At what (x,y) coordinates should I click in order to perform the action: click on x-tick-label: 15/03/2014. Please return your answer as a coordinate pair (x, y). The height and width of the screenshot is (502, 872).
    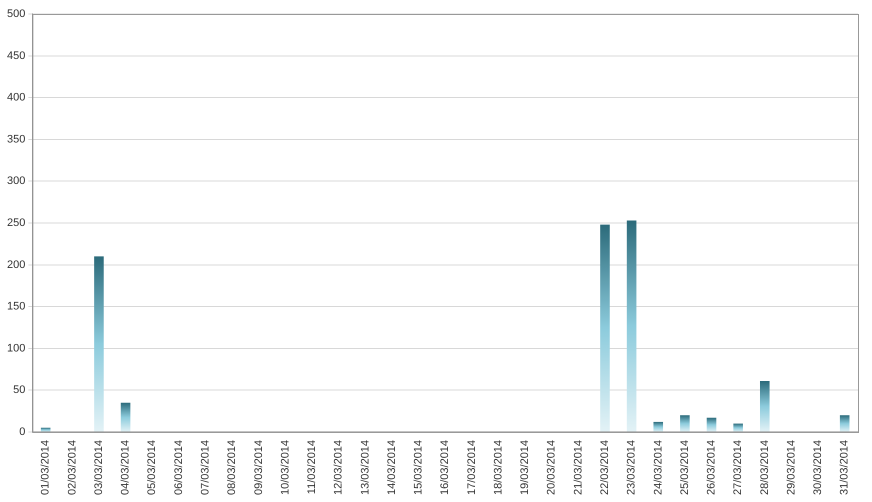
    Looking at the image, I should click on (418, 468).